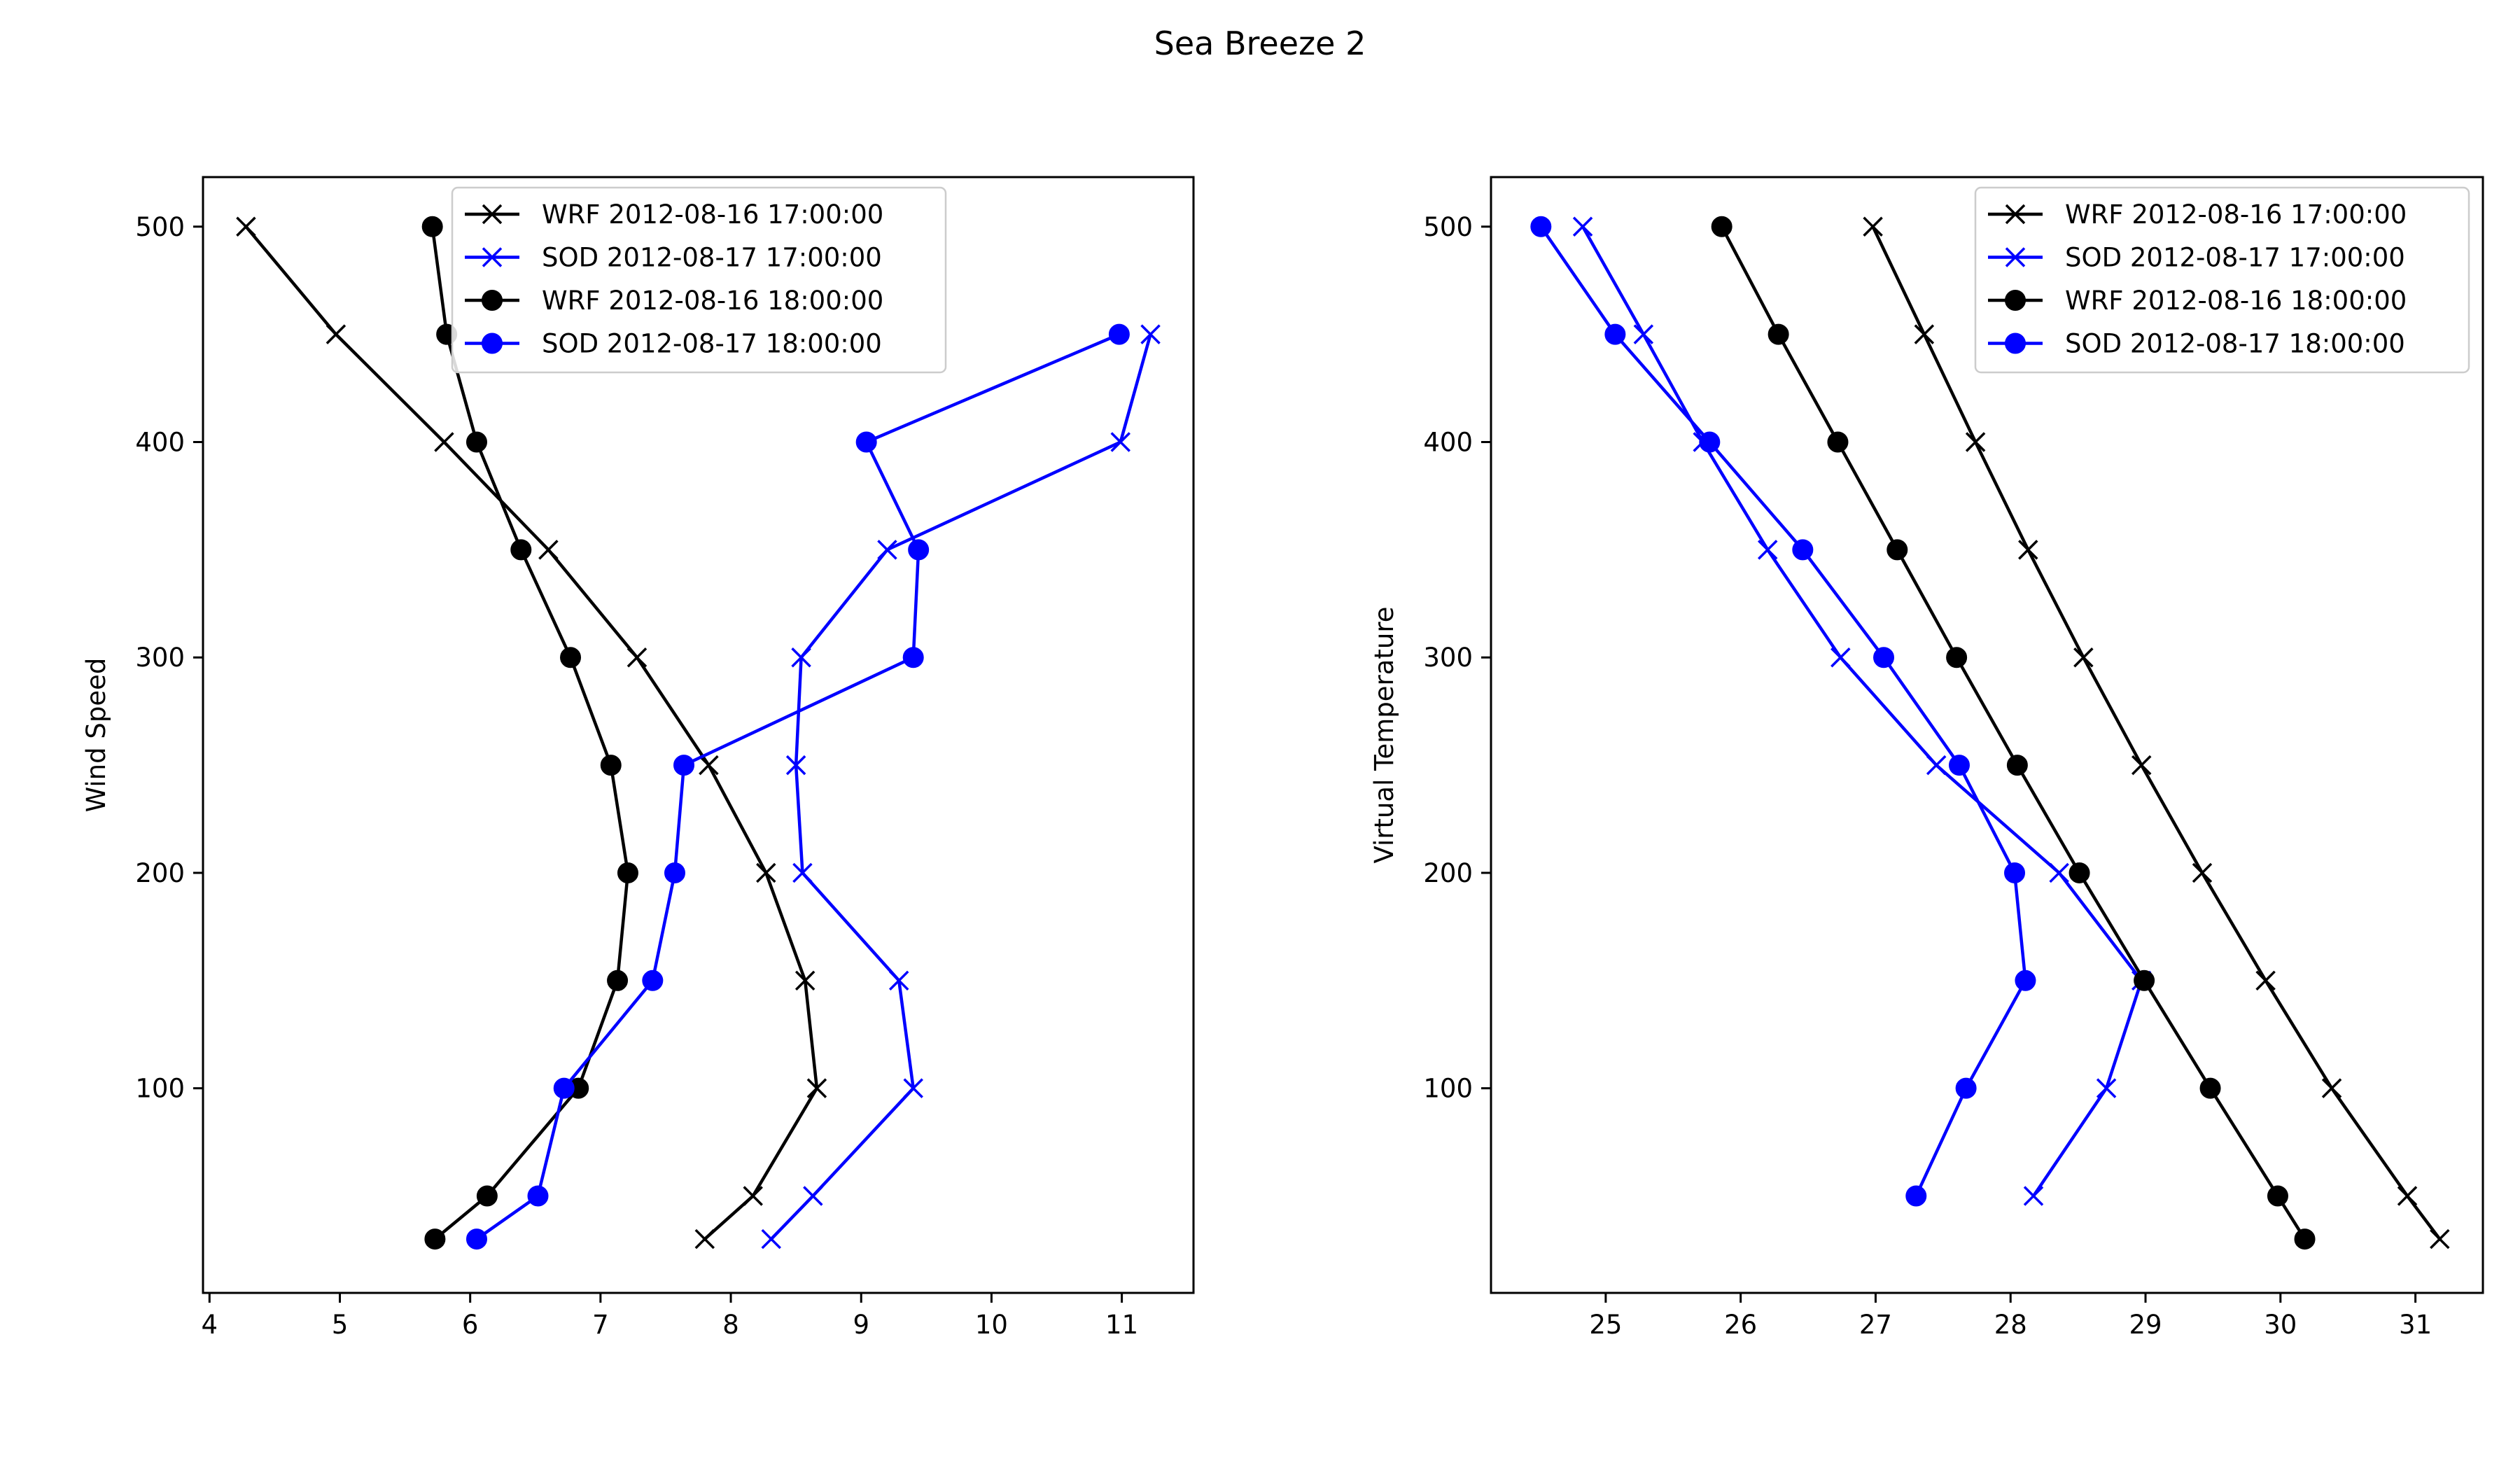 Image resolution: width=2520 pixels, height=1470 pixels. Describe the element at coordinates (991, 1325) in the screenshot. I see `x-tick-label: 10` at that location.